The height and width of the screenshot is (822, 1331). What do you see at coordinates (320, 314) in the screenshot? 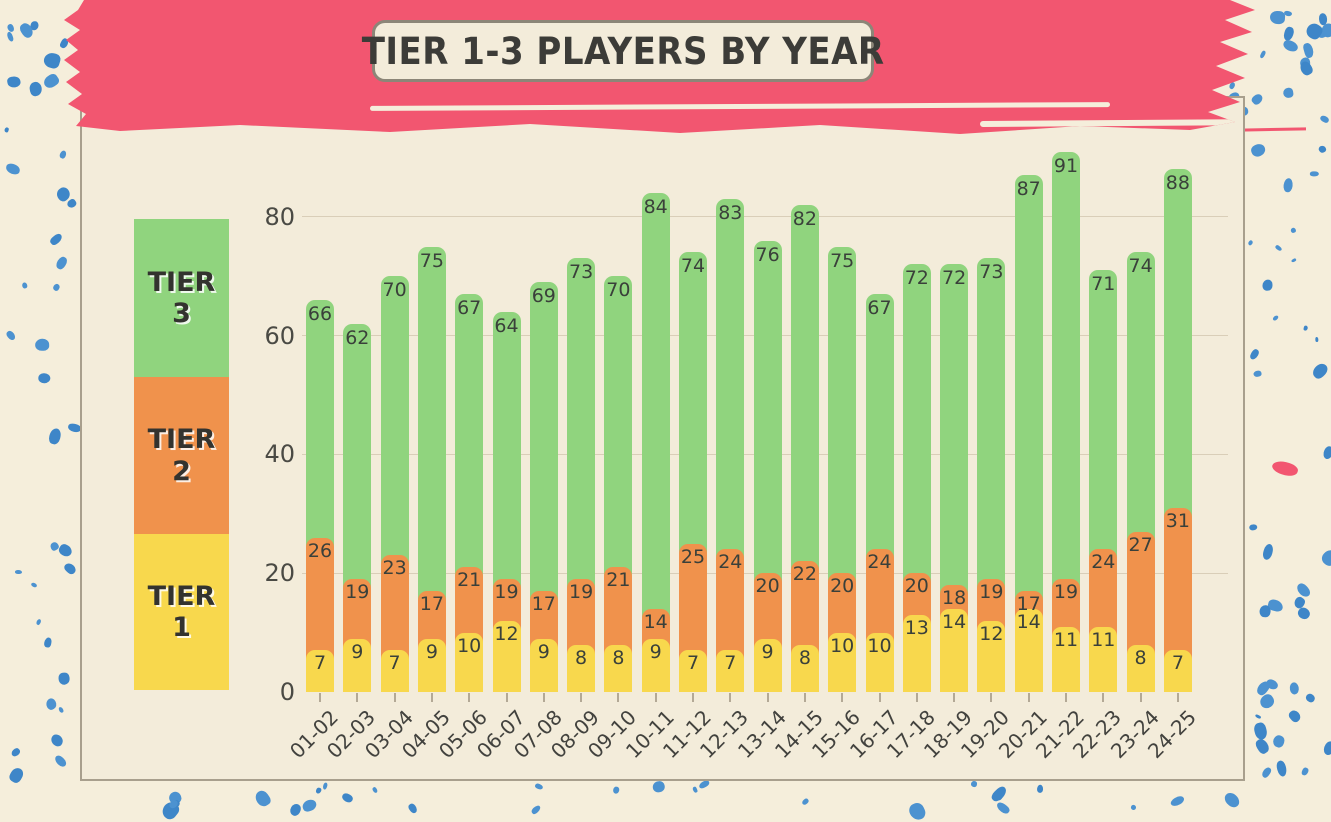
I see `bar-label-total: 66` at bounding box center [320, 314].